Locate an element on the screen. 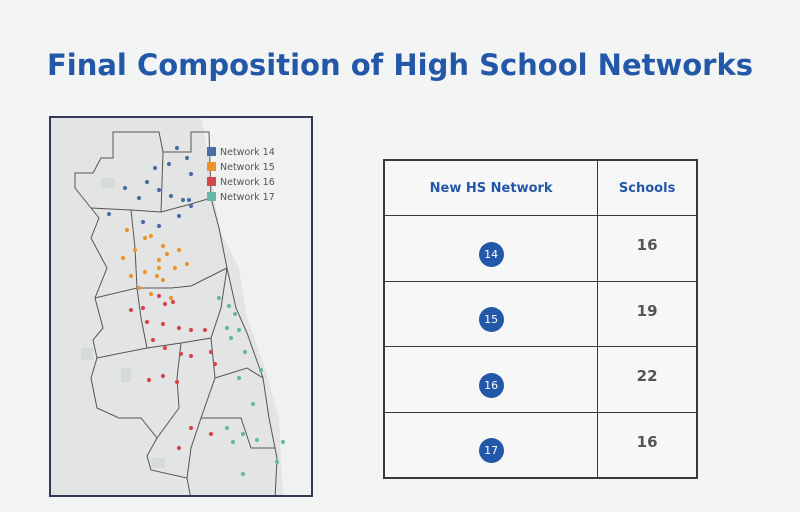 The width and height of the screenshot is (800, 512). legend-label-14: Network 14 is located at coordinates (247, 152).